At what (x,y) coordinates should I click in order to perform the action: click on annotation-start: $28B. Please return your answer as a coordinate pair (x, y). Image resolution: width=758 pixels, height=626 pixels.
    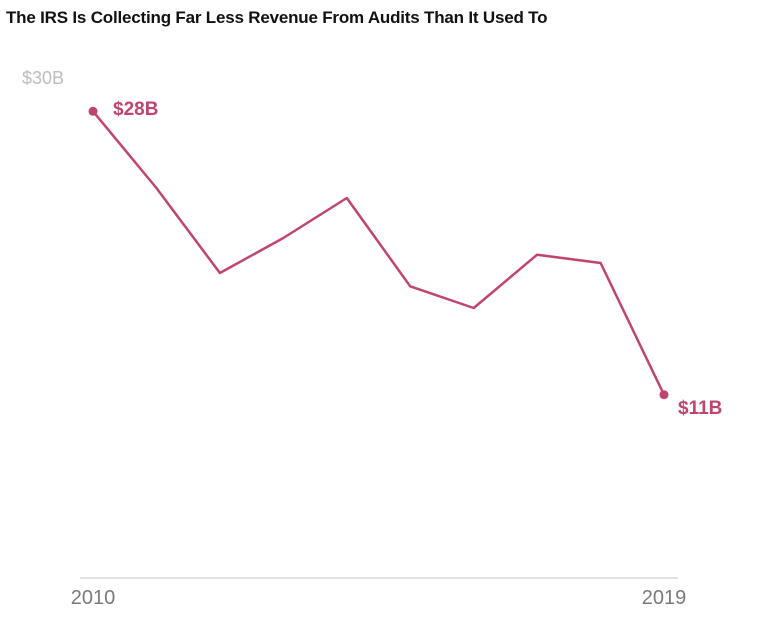
    Looking at the image, I should click on (135, 109).